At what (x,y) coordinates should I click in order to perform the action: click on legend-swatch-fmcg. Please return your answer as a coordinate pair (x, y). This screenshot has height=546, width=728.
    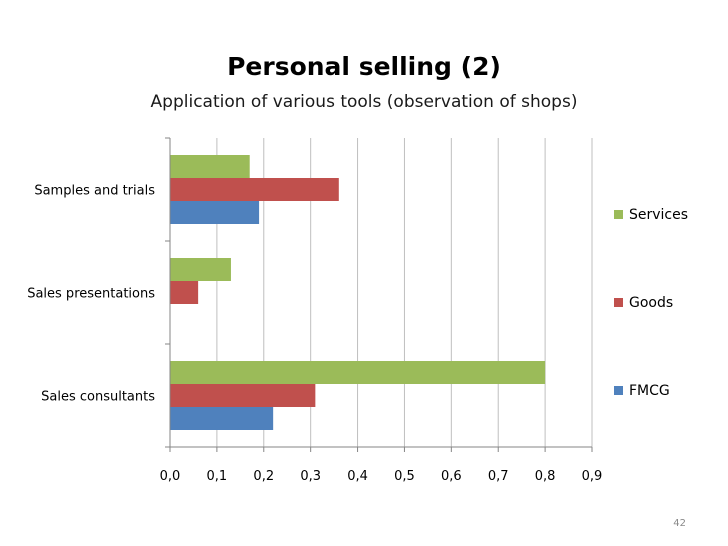
    Looking at the image, I should click on (618, 390).